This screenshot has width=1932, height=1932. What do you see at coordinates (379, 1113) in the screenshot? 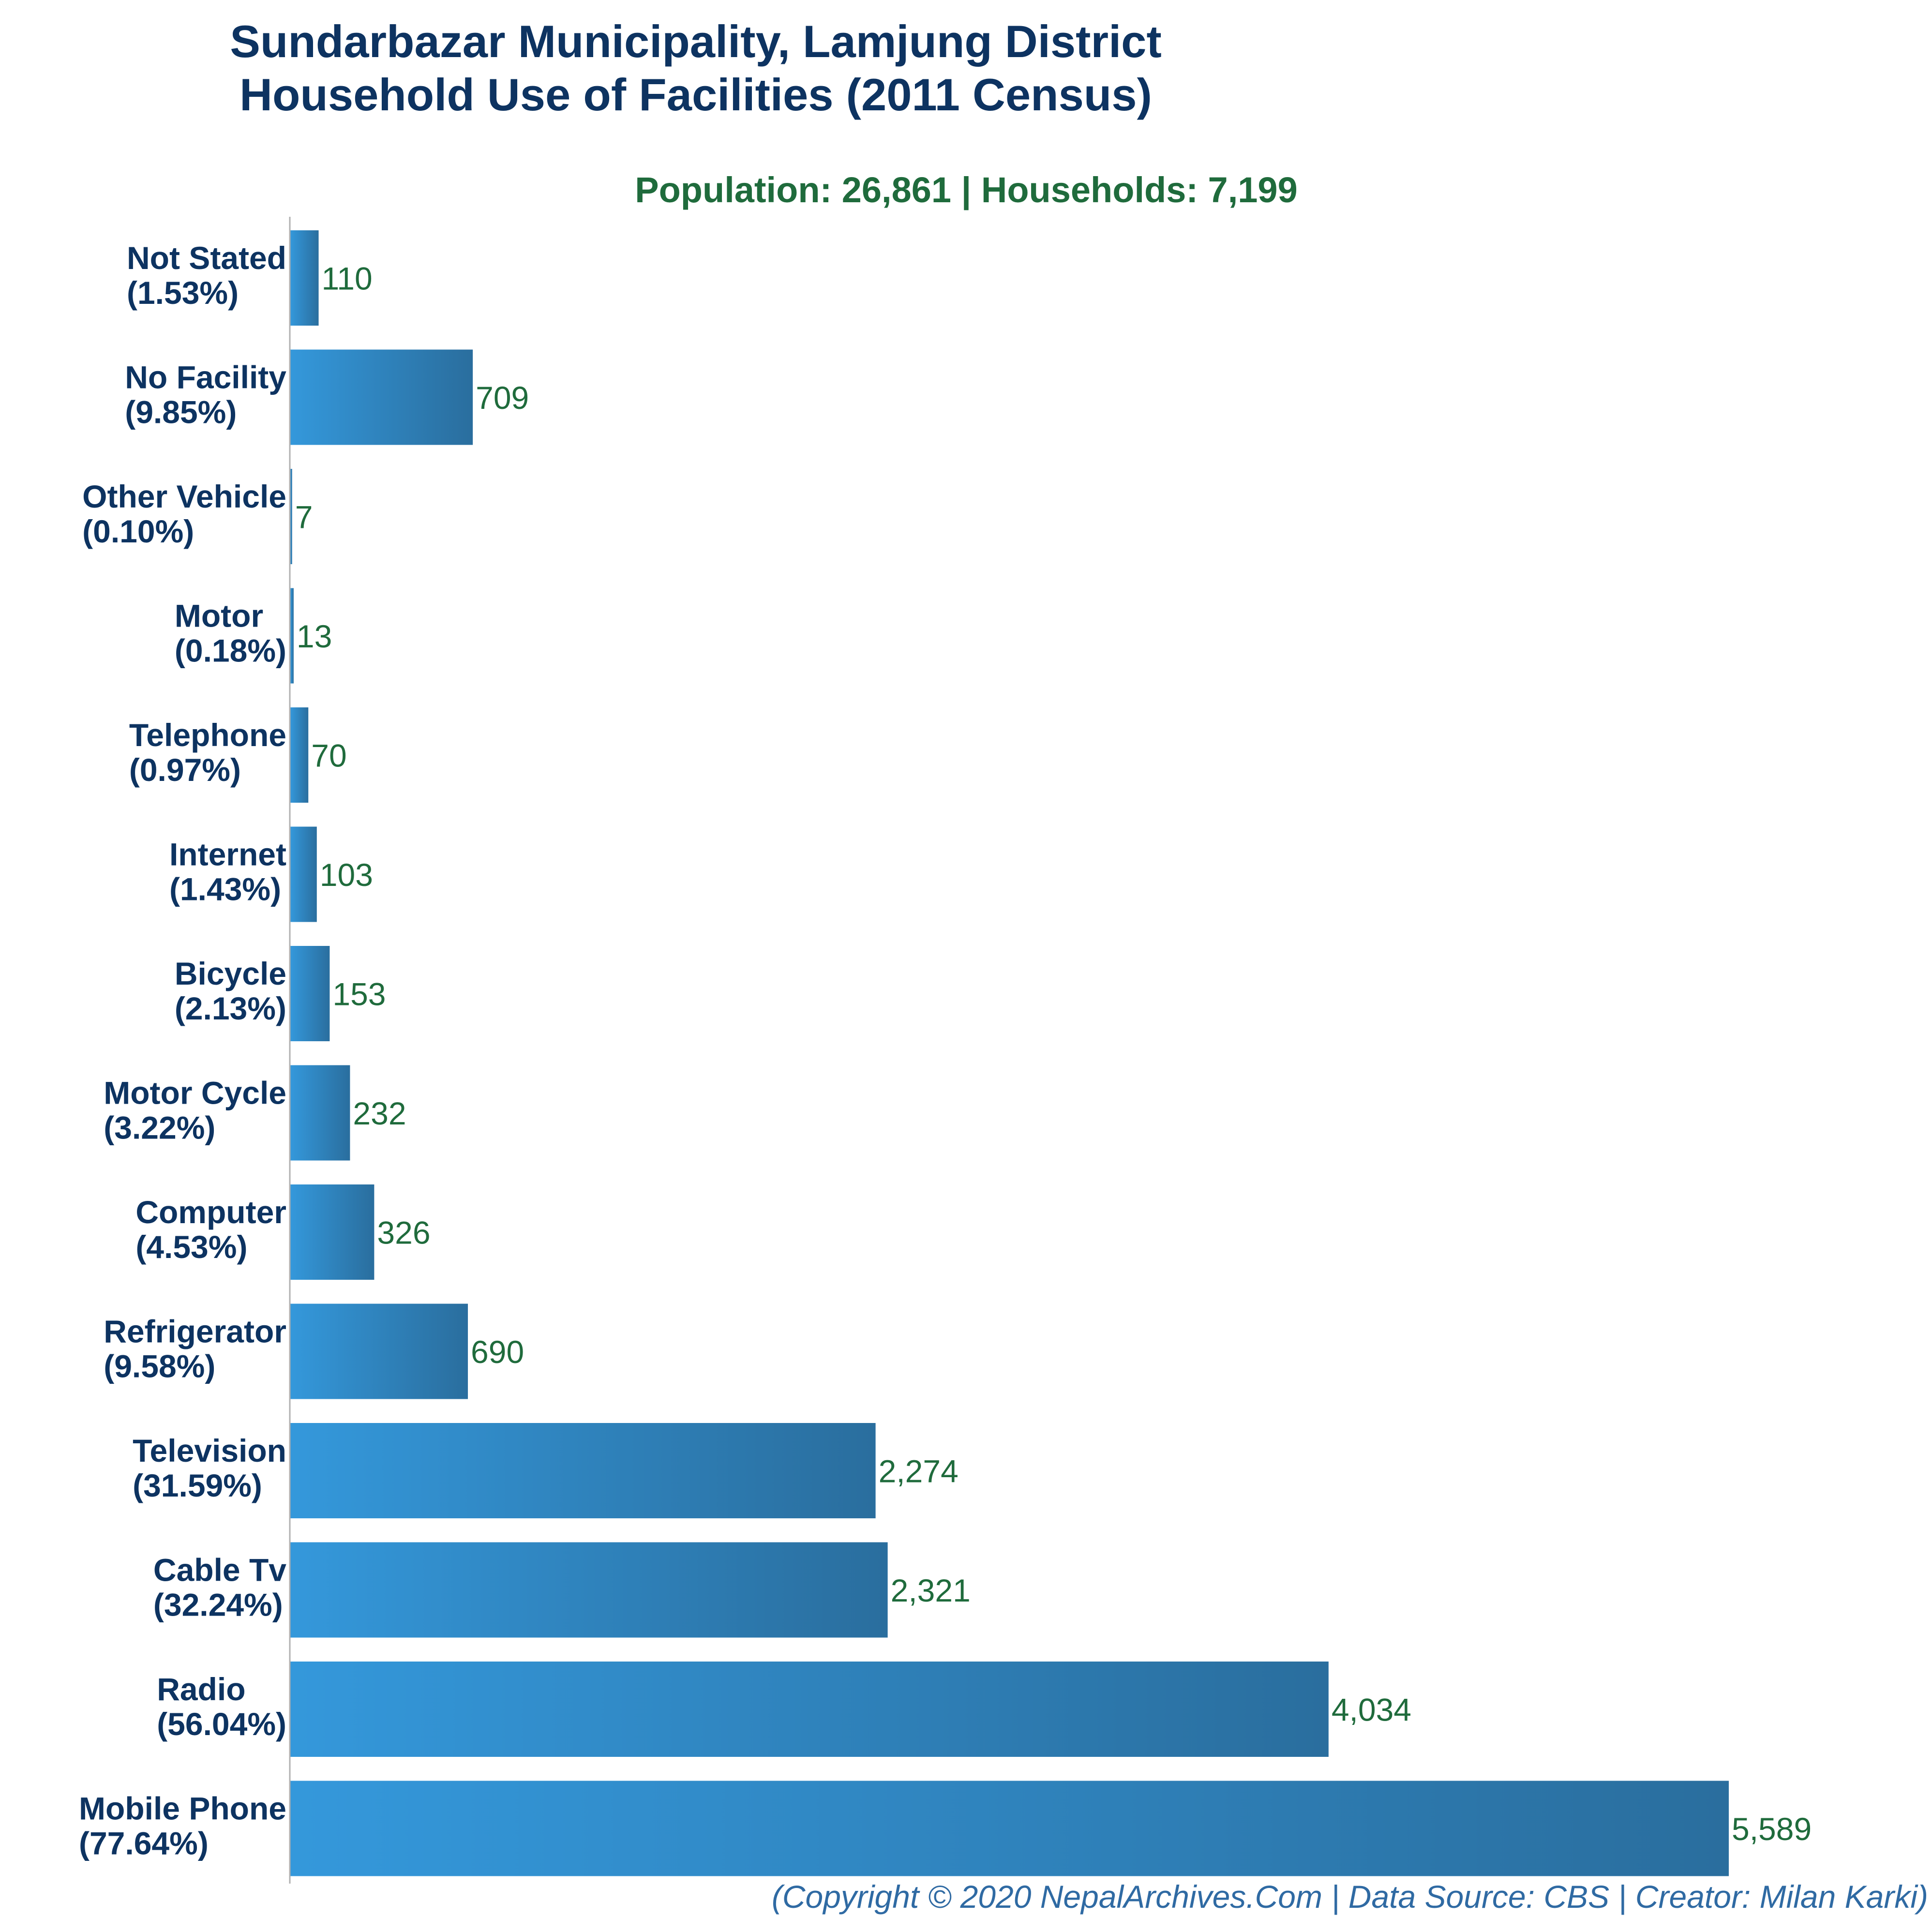
I see `value-label: 232` at bounding box center [379, 1113].